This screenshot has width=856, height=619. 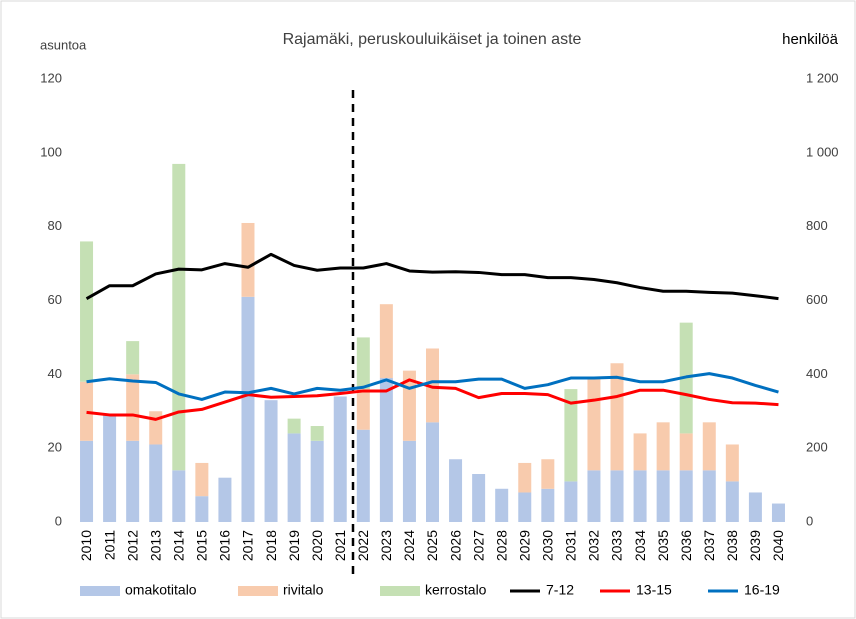 I want to click on x-tick-label: 2012, so click(x=132, y=545).